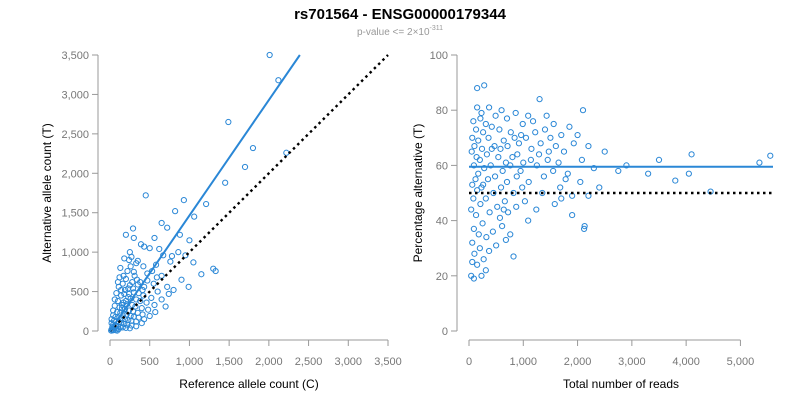 The image size is (800, 400). What do you see at coordinates (741, 362) in the screenshot?
I see `x-tick-label: 5,000` at bounding box center [741, 362].